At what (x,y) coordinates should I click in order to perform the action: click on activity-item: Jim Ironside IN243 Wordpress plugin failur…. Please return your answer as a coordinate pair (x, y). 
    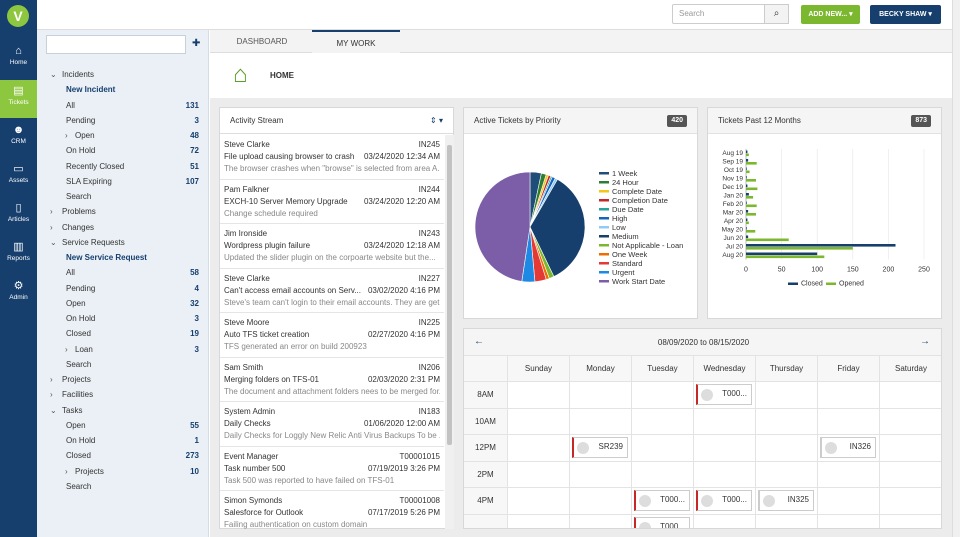
    Looking at the image, I should click on (332, 246).